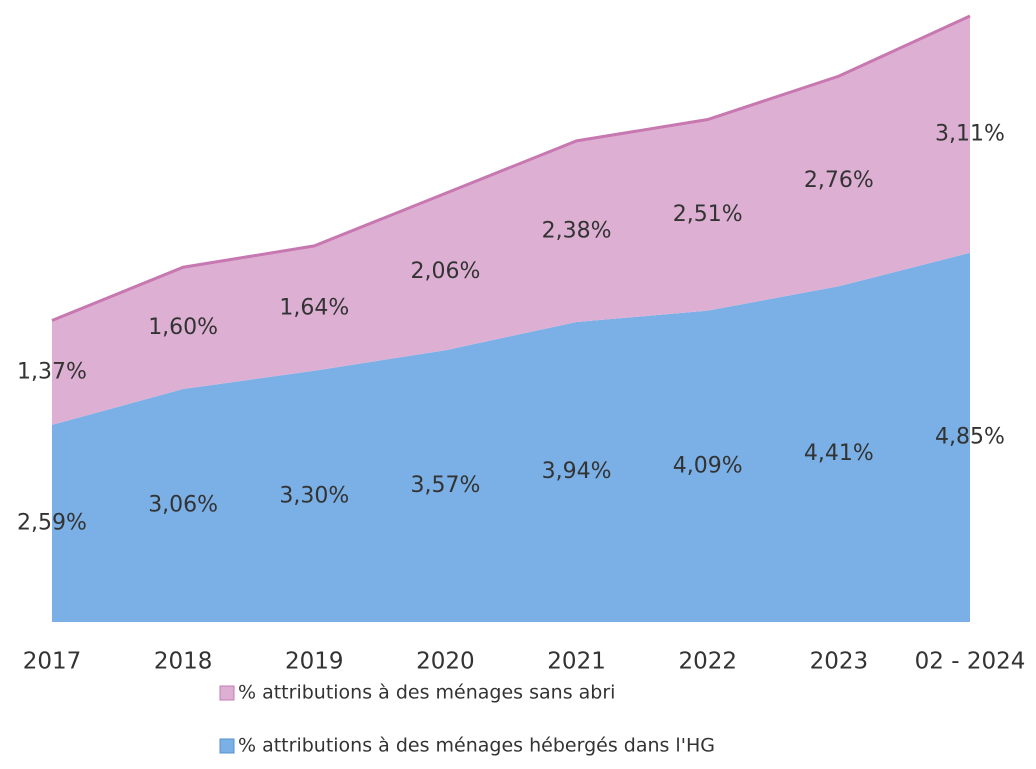 The image size is (1036, 769). I want to click on data-label: 4,41%, so click(839, 453).